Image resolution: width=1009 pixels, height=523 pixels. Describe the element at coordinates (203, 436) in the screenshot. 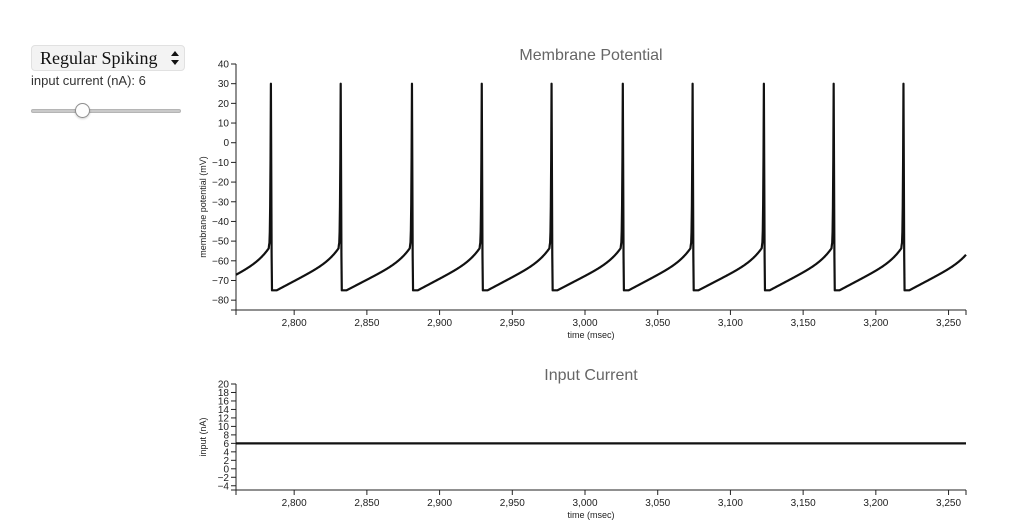

I see `y-axis-label: input (nA)` at that location.